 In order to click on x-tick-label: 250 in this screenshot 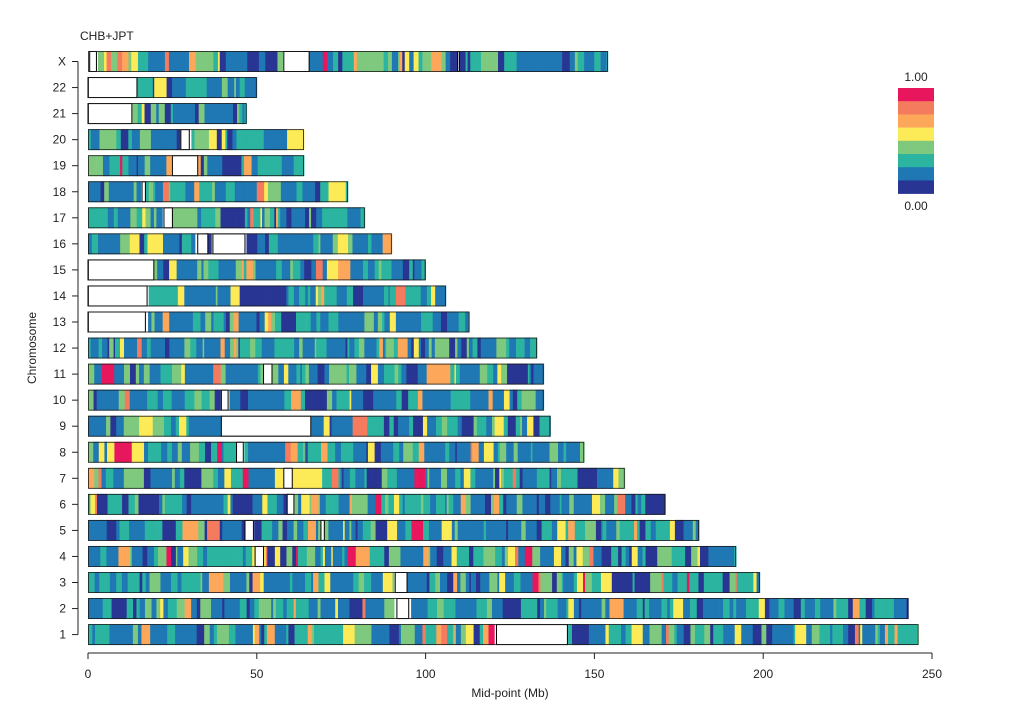, I will do `click(932, 674)`.